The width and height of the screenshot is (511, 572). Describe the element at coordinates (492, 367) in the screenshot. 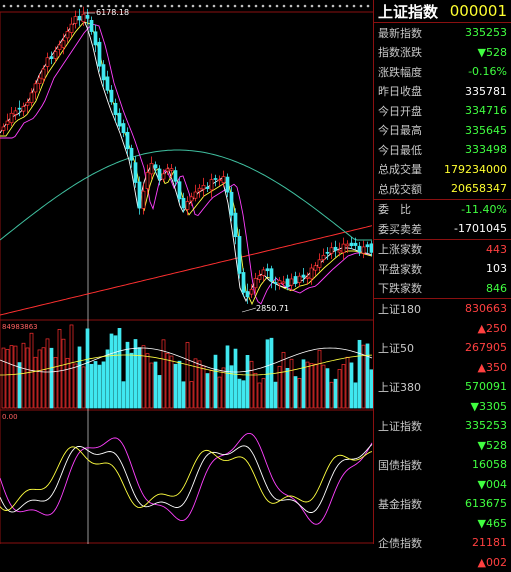

I see `index-change: ▲350` at that location.